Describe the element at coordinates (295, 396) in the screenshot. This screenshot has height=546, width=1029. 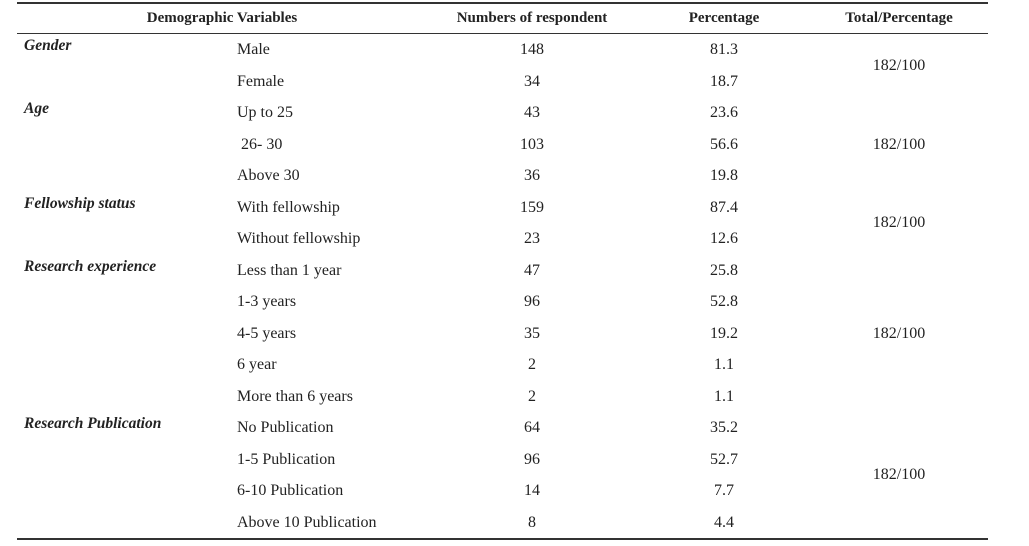
I see `row-label: More than 6 years` at that location.